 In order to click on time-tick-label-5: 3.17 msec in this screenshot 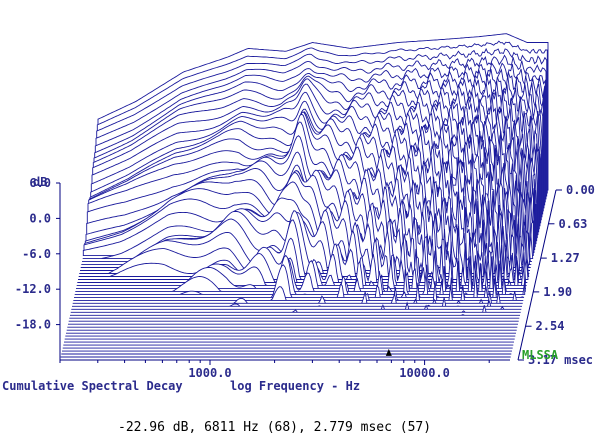, I will do `click(560, 360)`.